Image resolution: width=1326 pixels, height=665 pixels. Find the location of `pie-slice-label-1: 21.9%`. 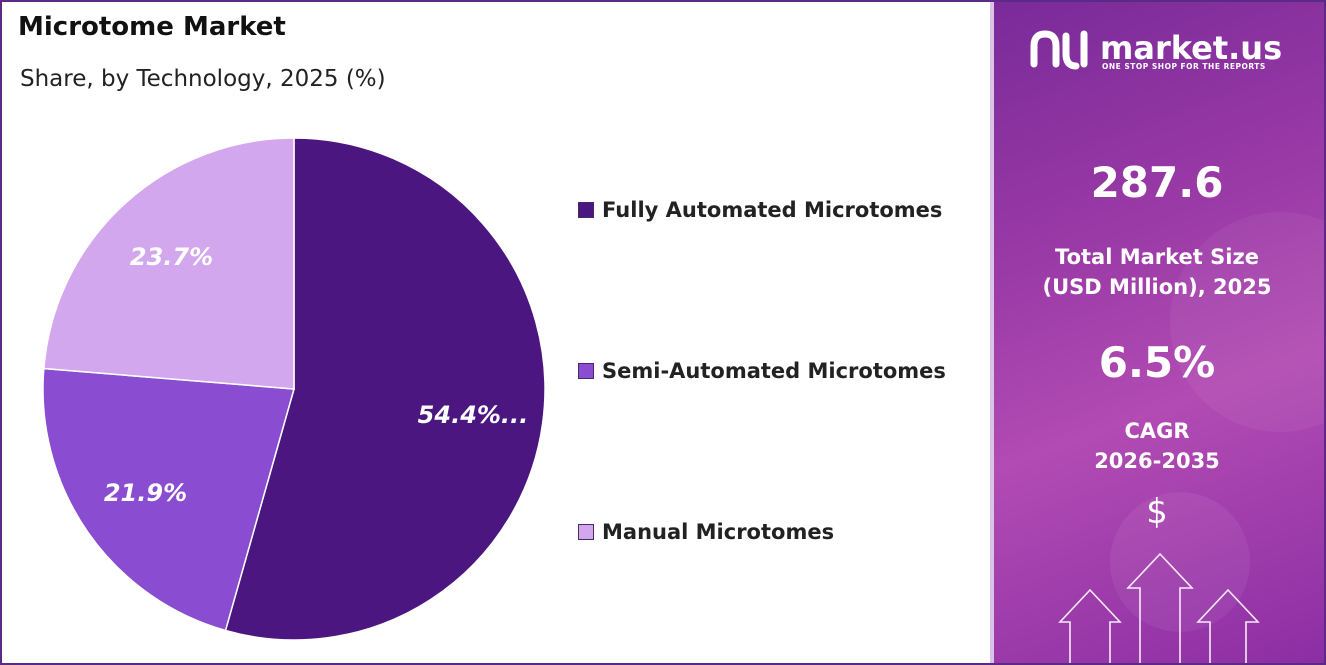

pie-slice-label-1: 21.9% is located at coordinates (145, 493).